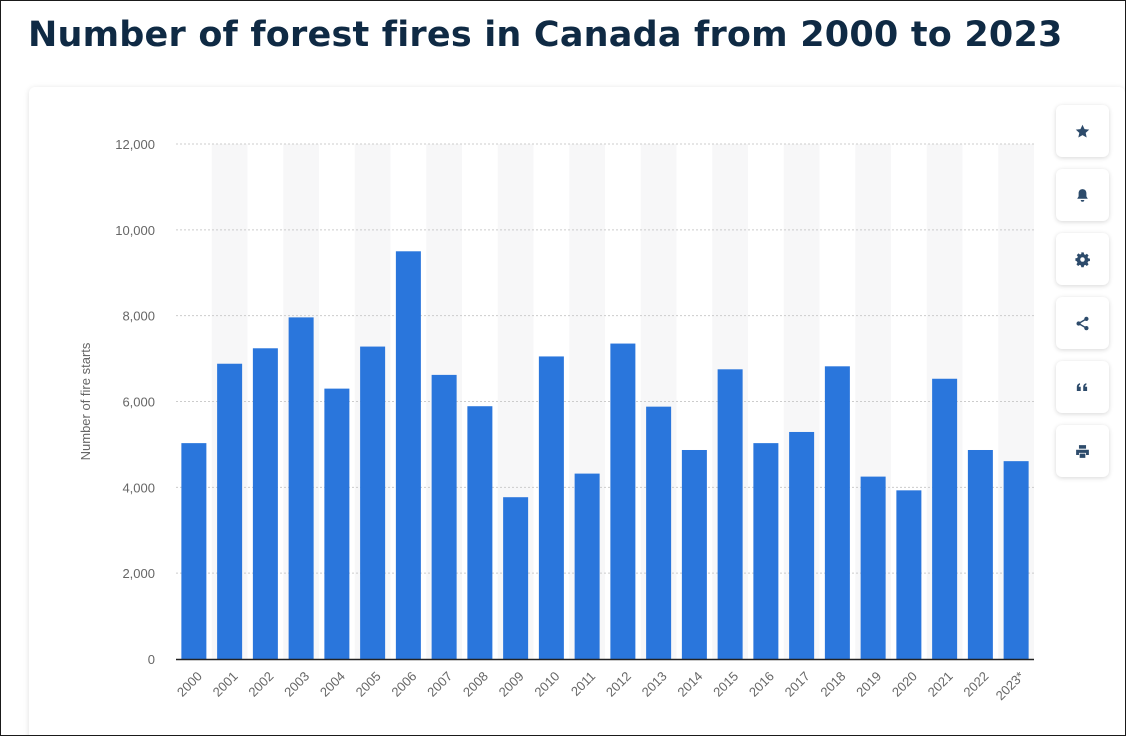 Image resolution: width=1126 pixels, height=736 pixels. I want to click on print-icon, so click(1082, 451).